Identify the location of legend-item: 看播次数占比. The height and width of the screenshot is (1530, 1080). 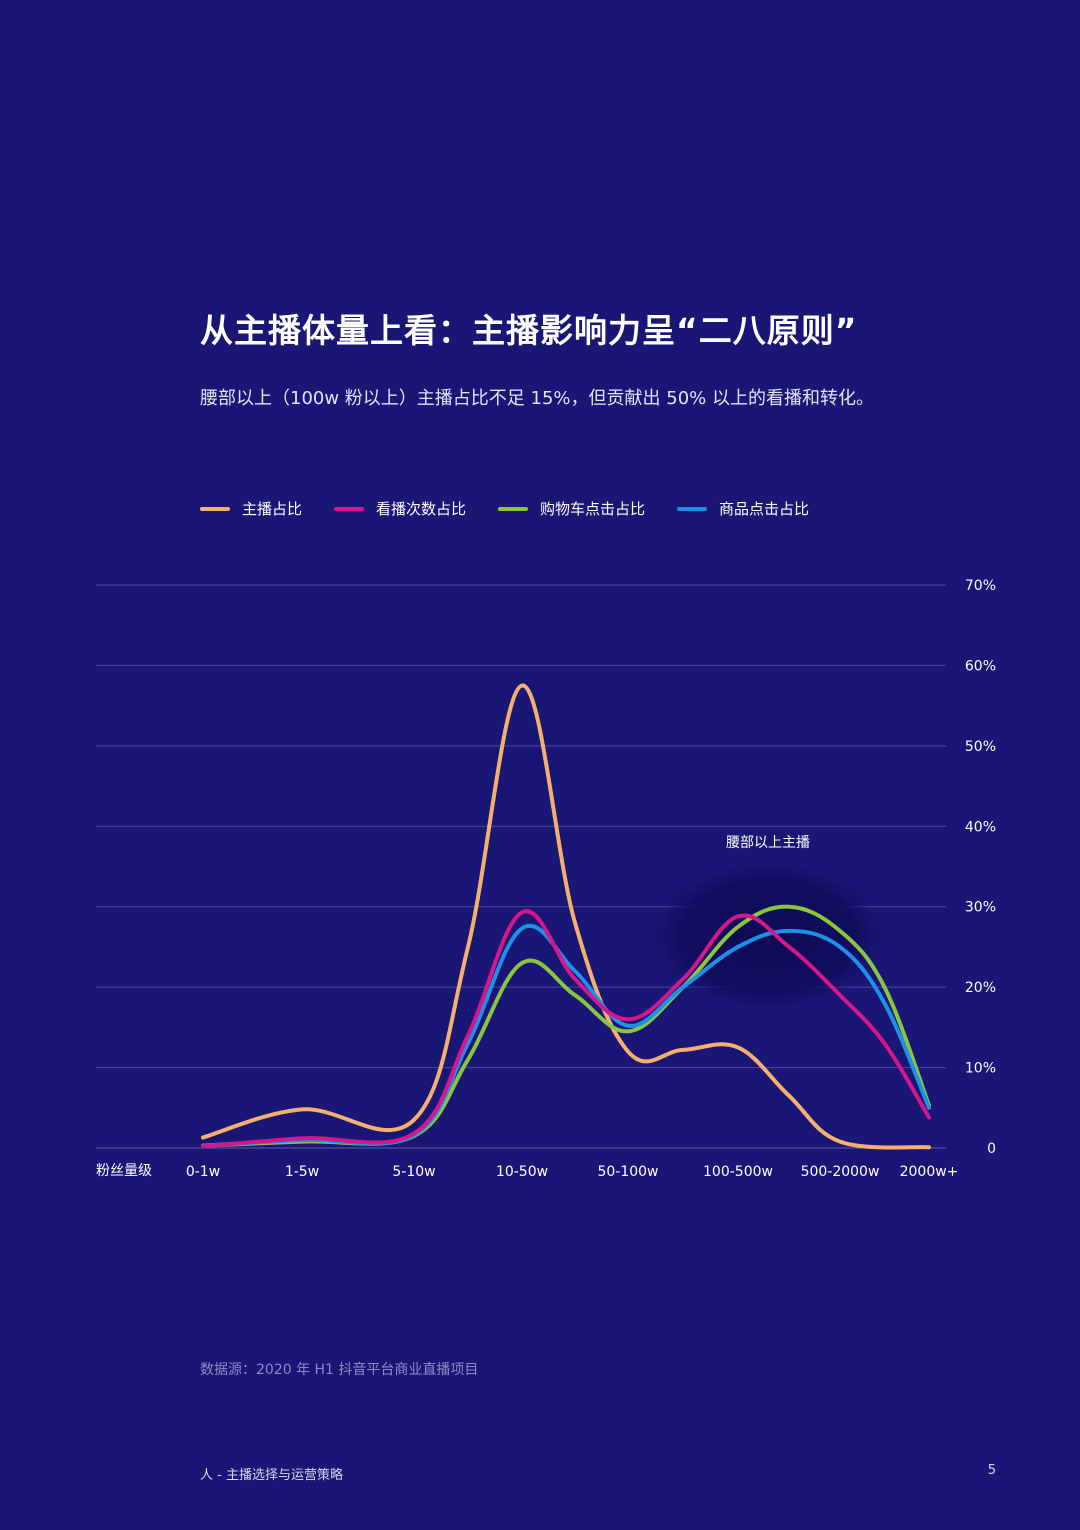
(400, 508).